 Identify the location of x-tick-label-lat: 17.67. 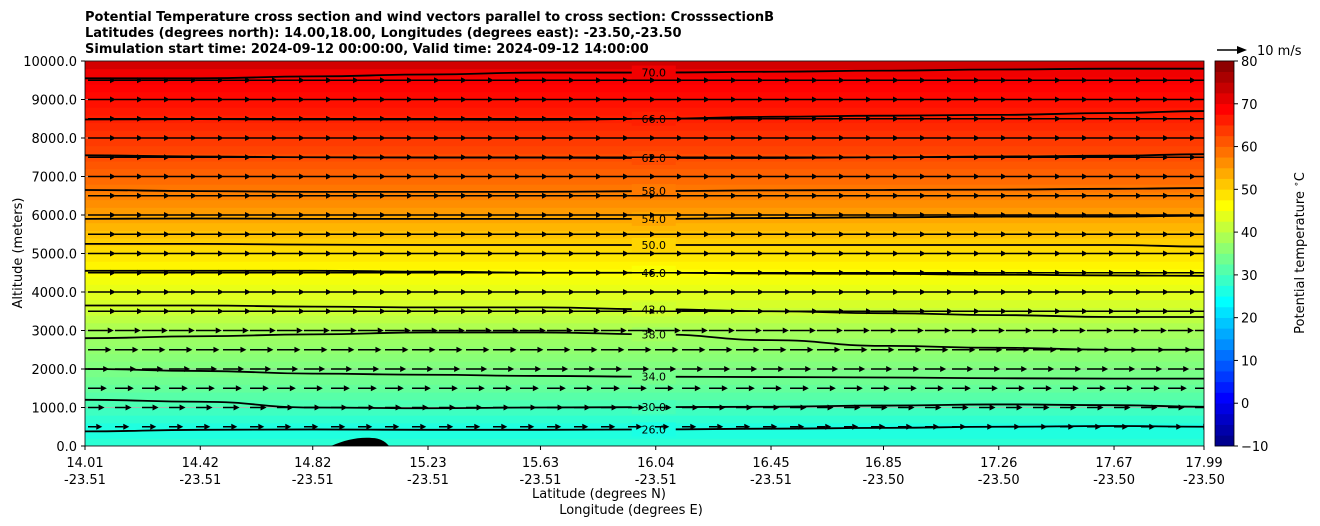
(1113, 463).